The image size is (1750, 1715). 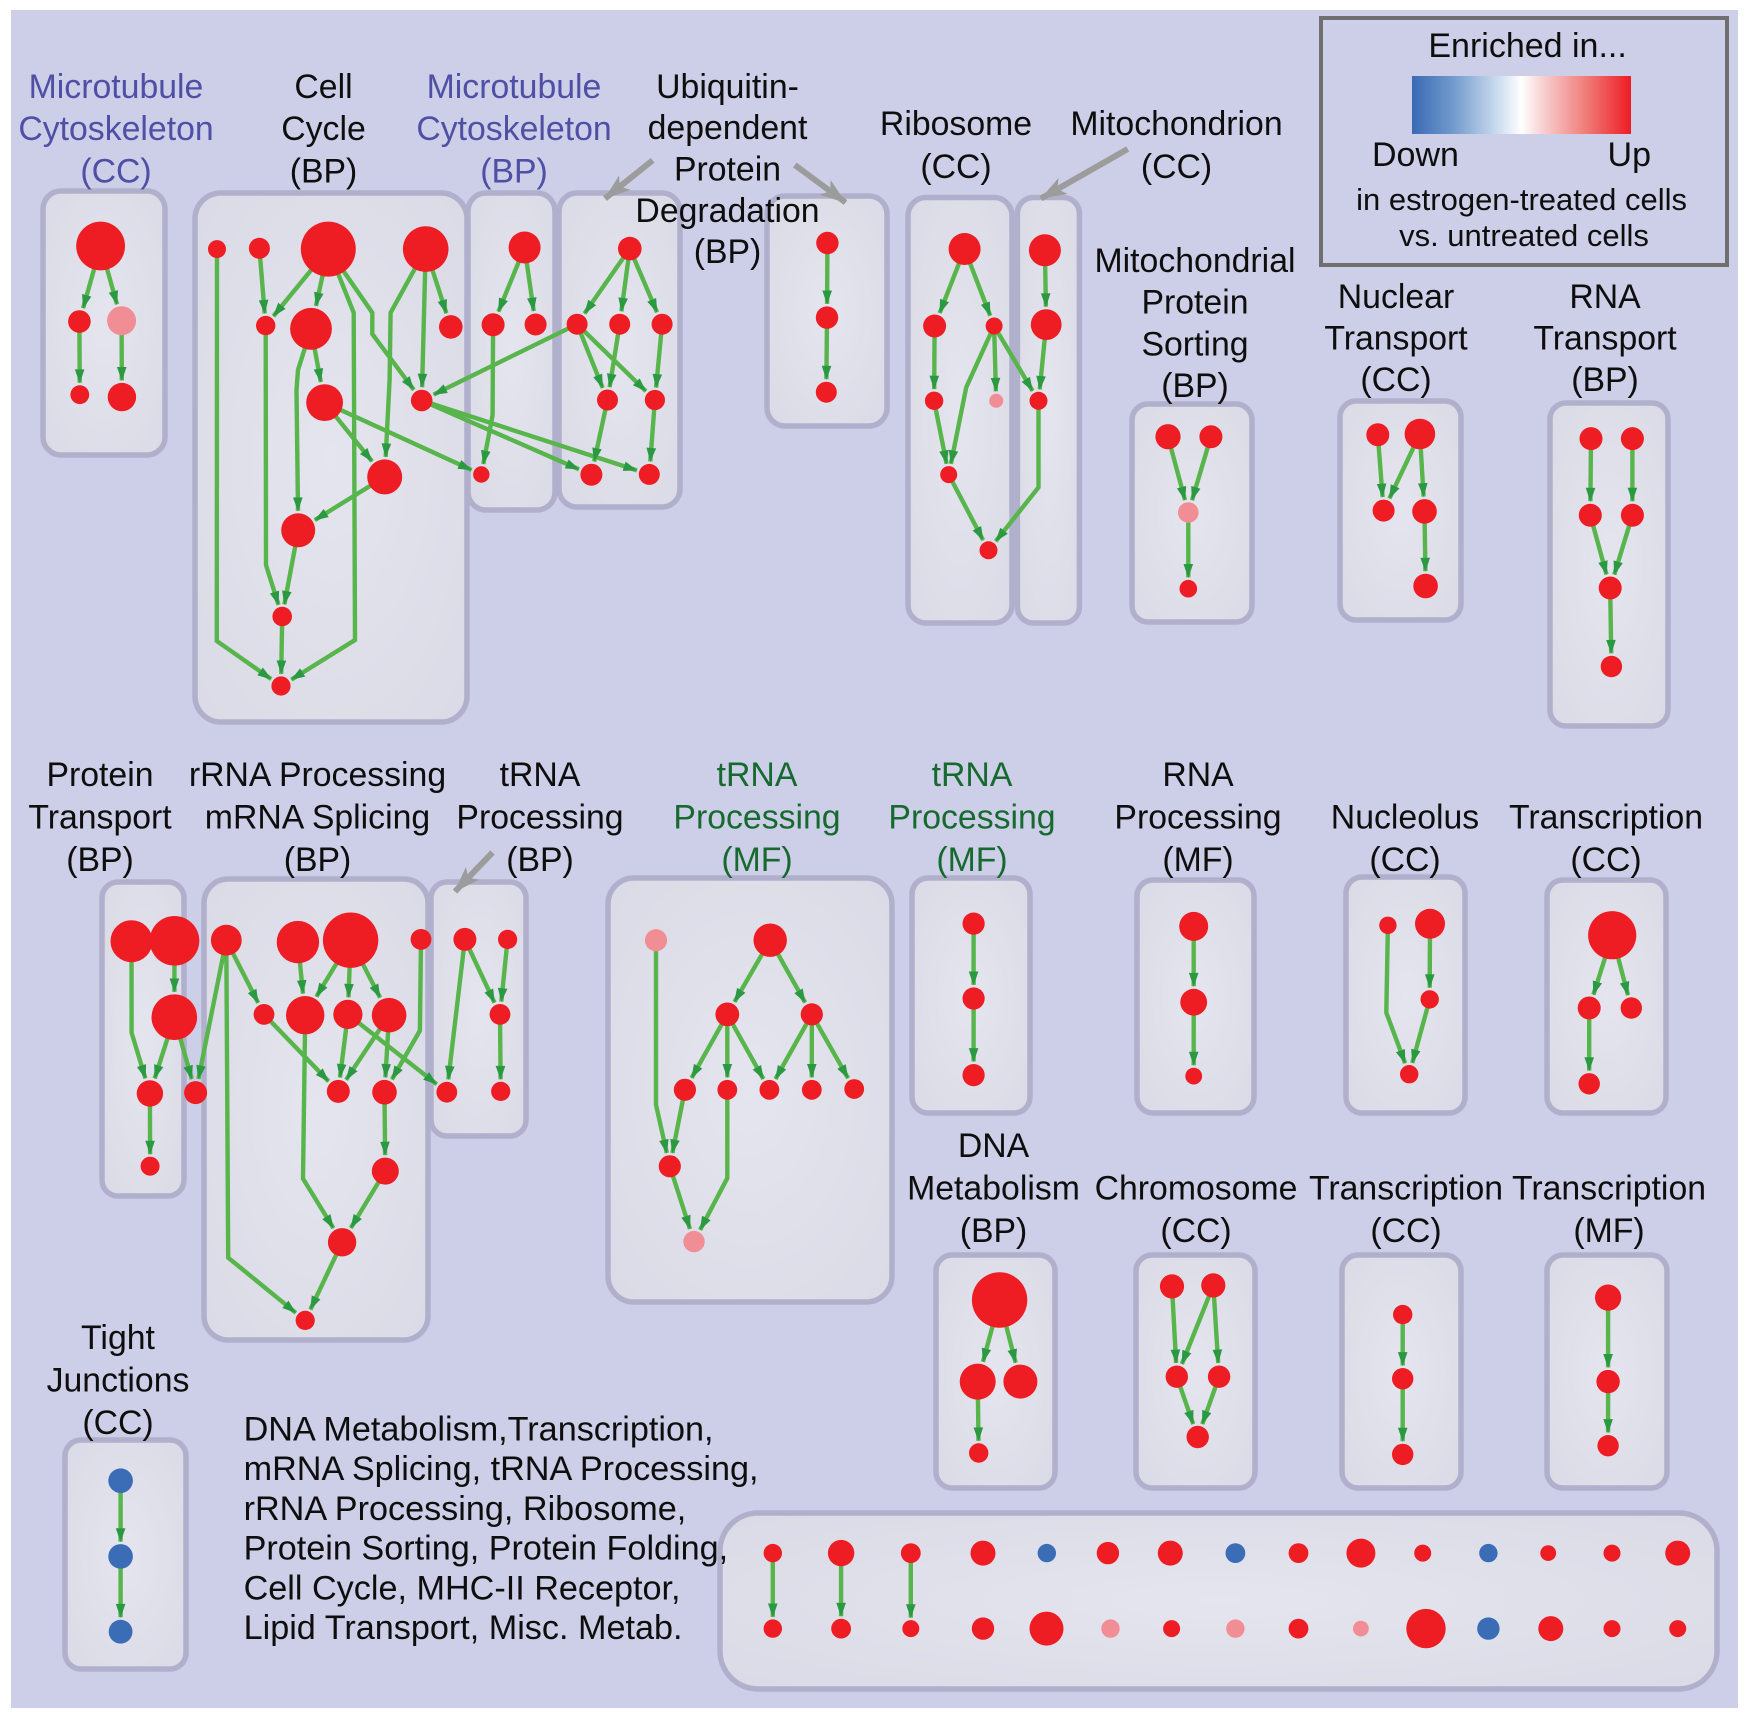 What do you see at coordinates (501, 1469) in the screenshot?
I see `svg-text:mRNA Splicing, tRNA Processing: mRNA Splicing, tRNA Processing,` at bounding box center [501, 1469].